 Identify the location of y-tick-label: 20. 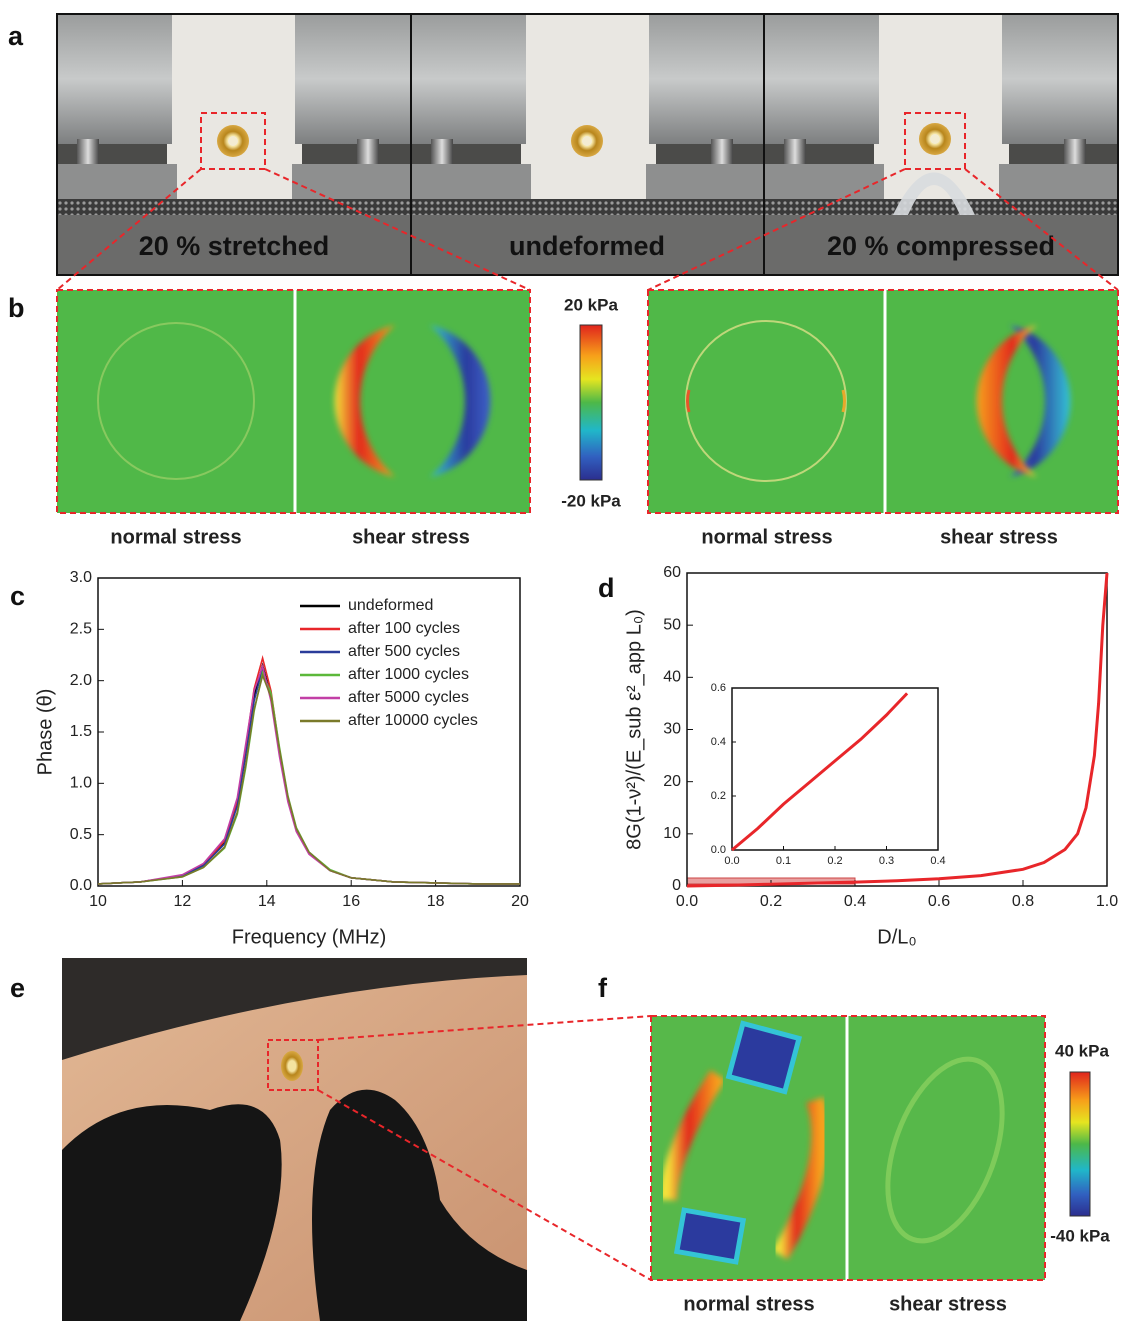
(672, 781).